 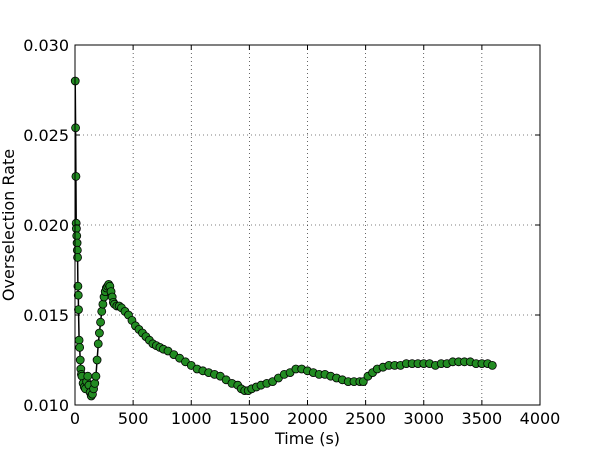 I want to click on x-tick-label: 1500, so click(x=249, y=418).